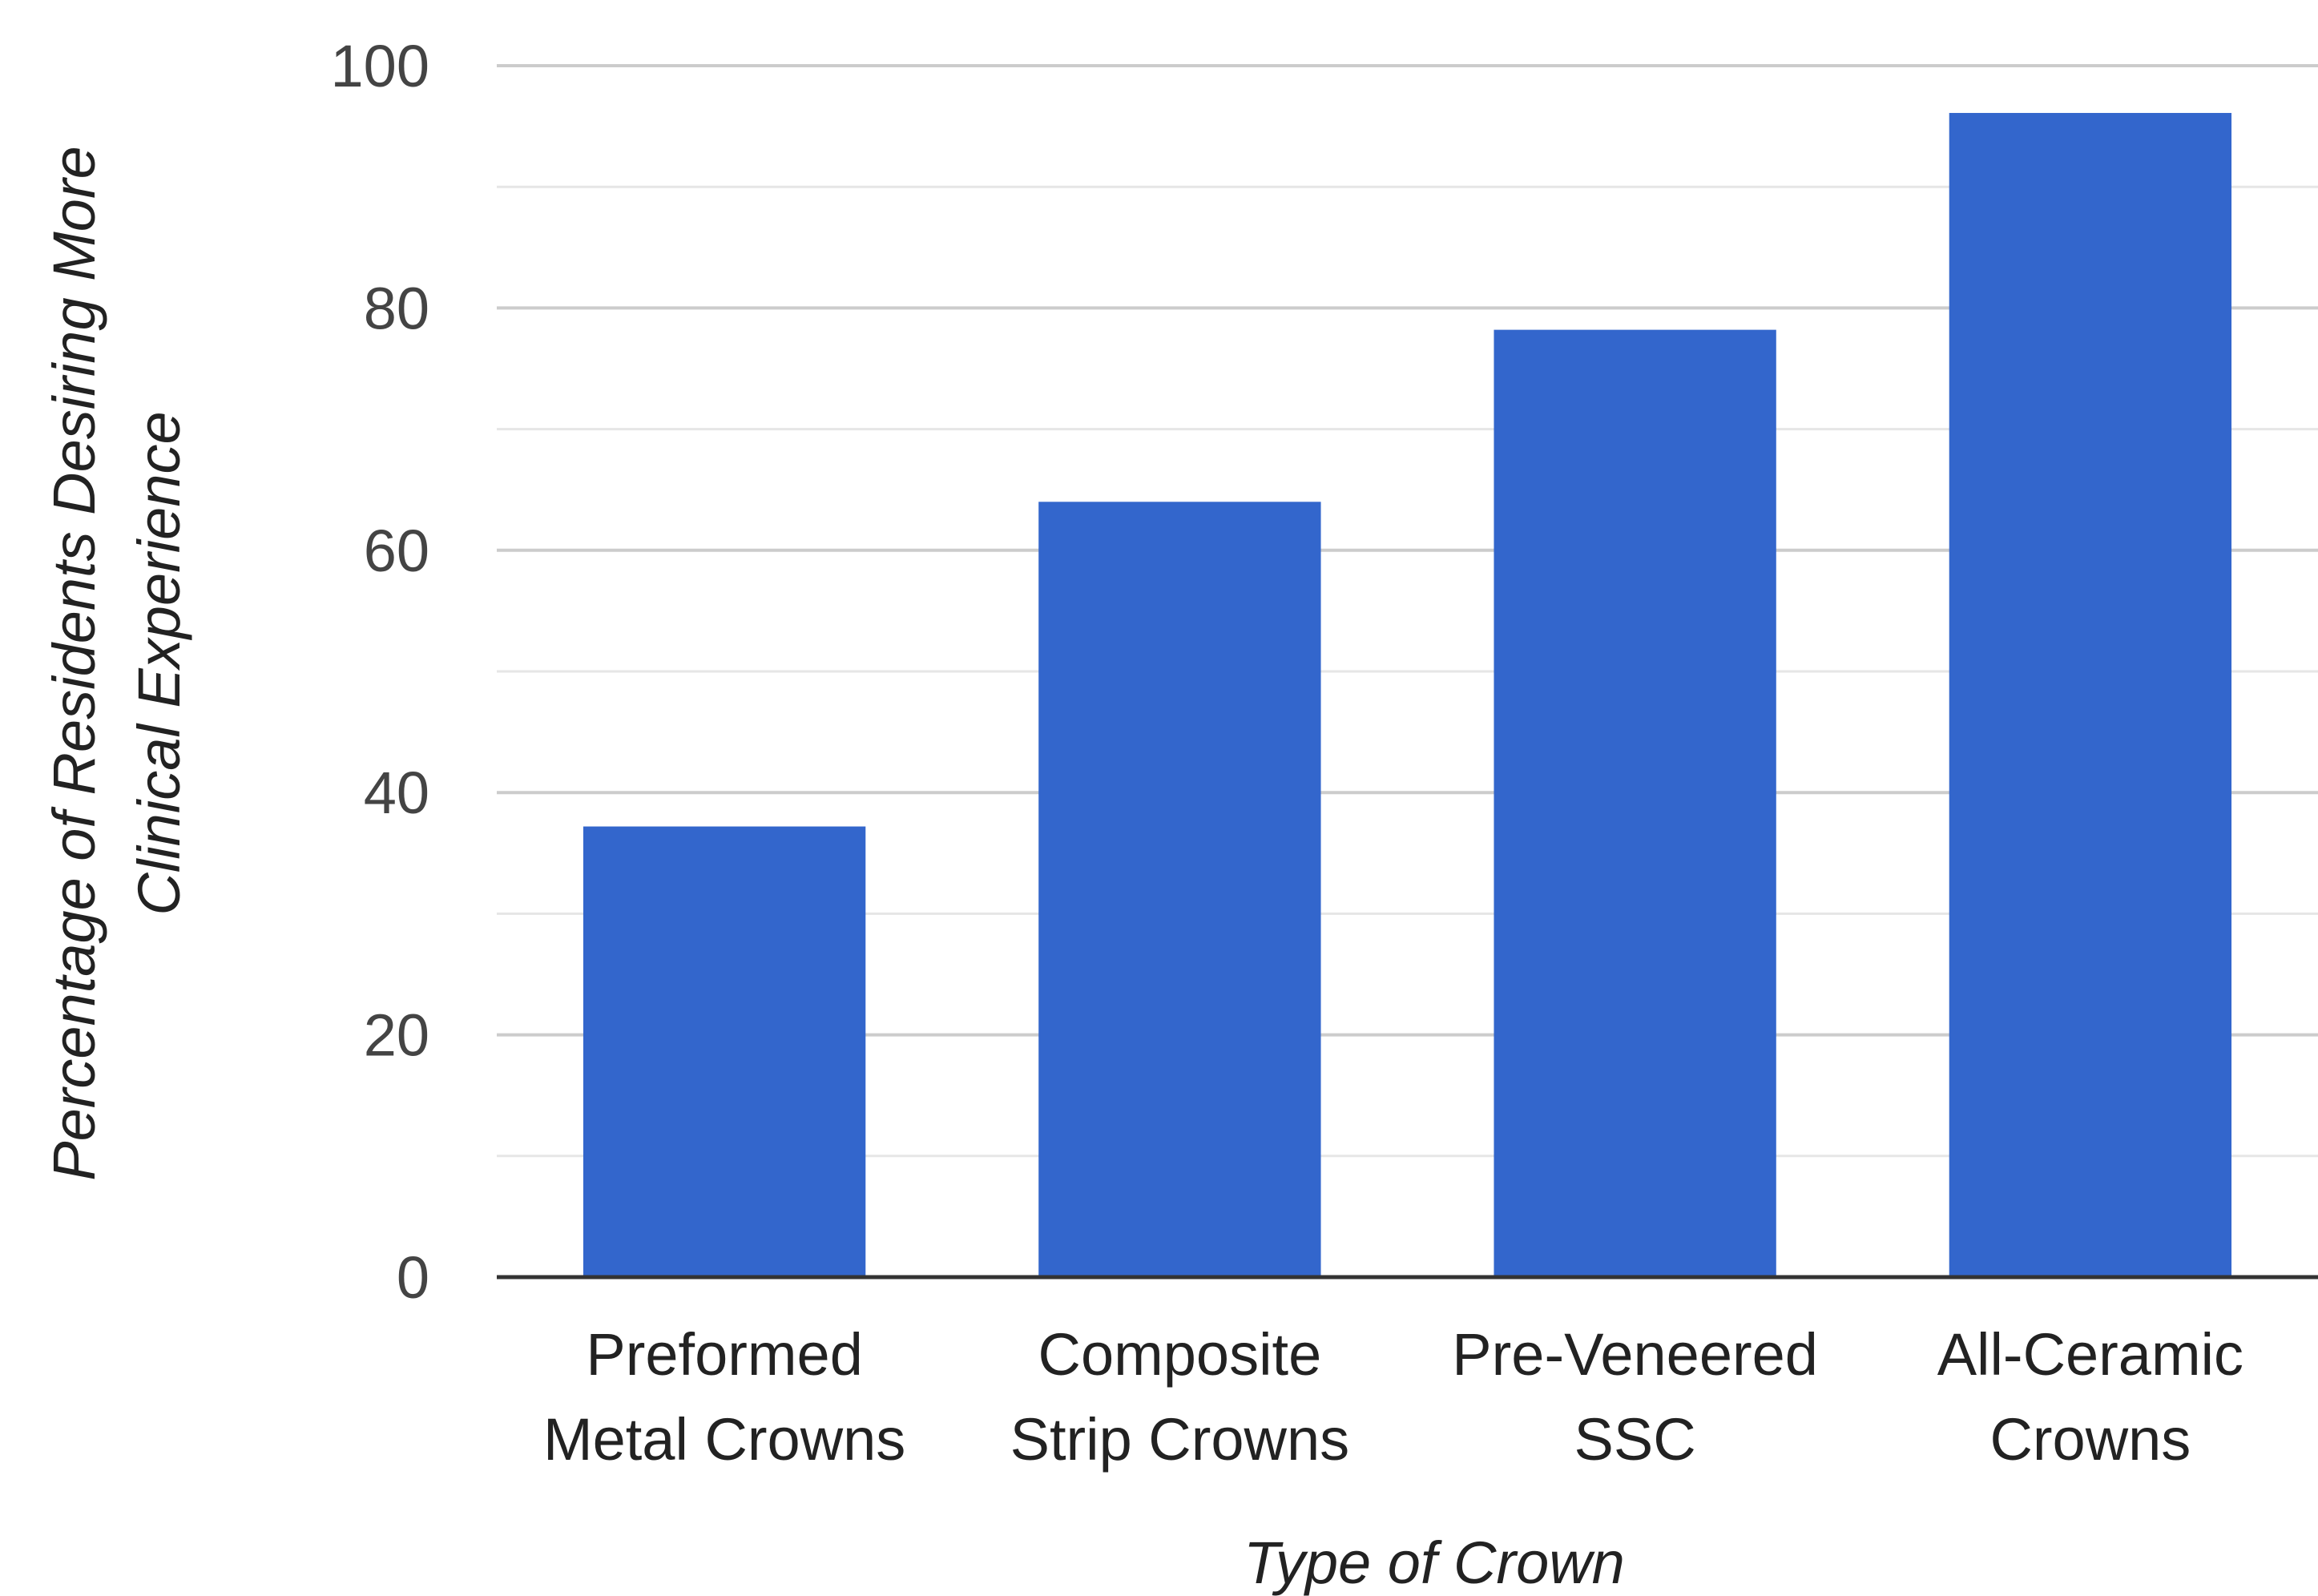  What do you see at coordinates (396, 1035) in the screenshot?
I see `y-tick-label: 20` at bounding box center [396, 1035].